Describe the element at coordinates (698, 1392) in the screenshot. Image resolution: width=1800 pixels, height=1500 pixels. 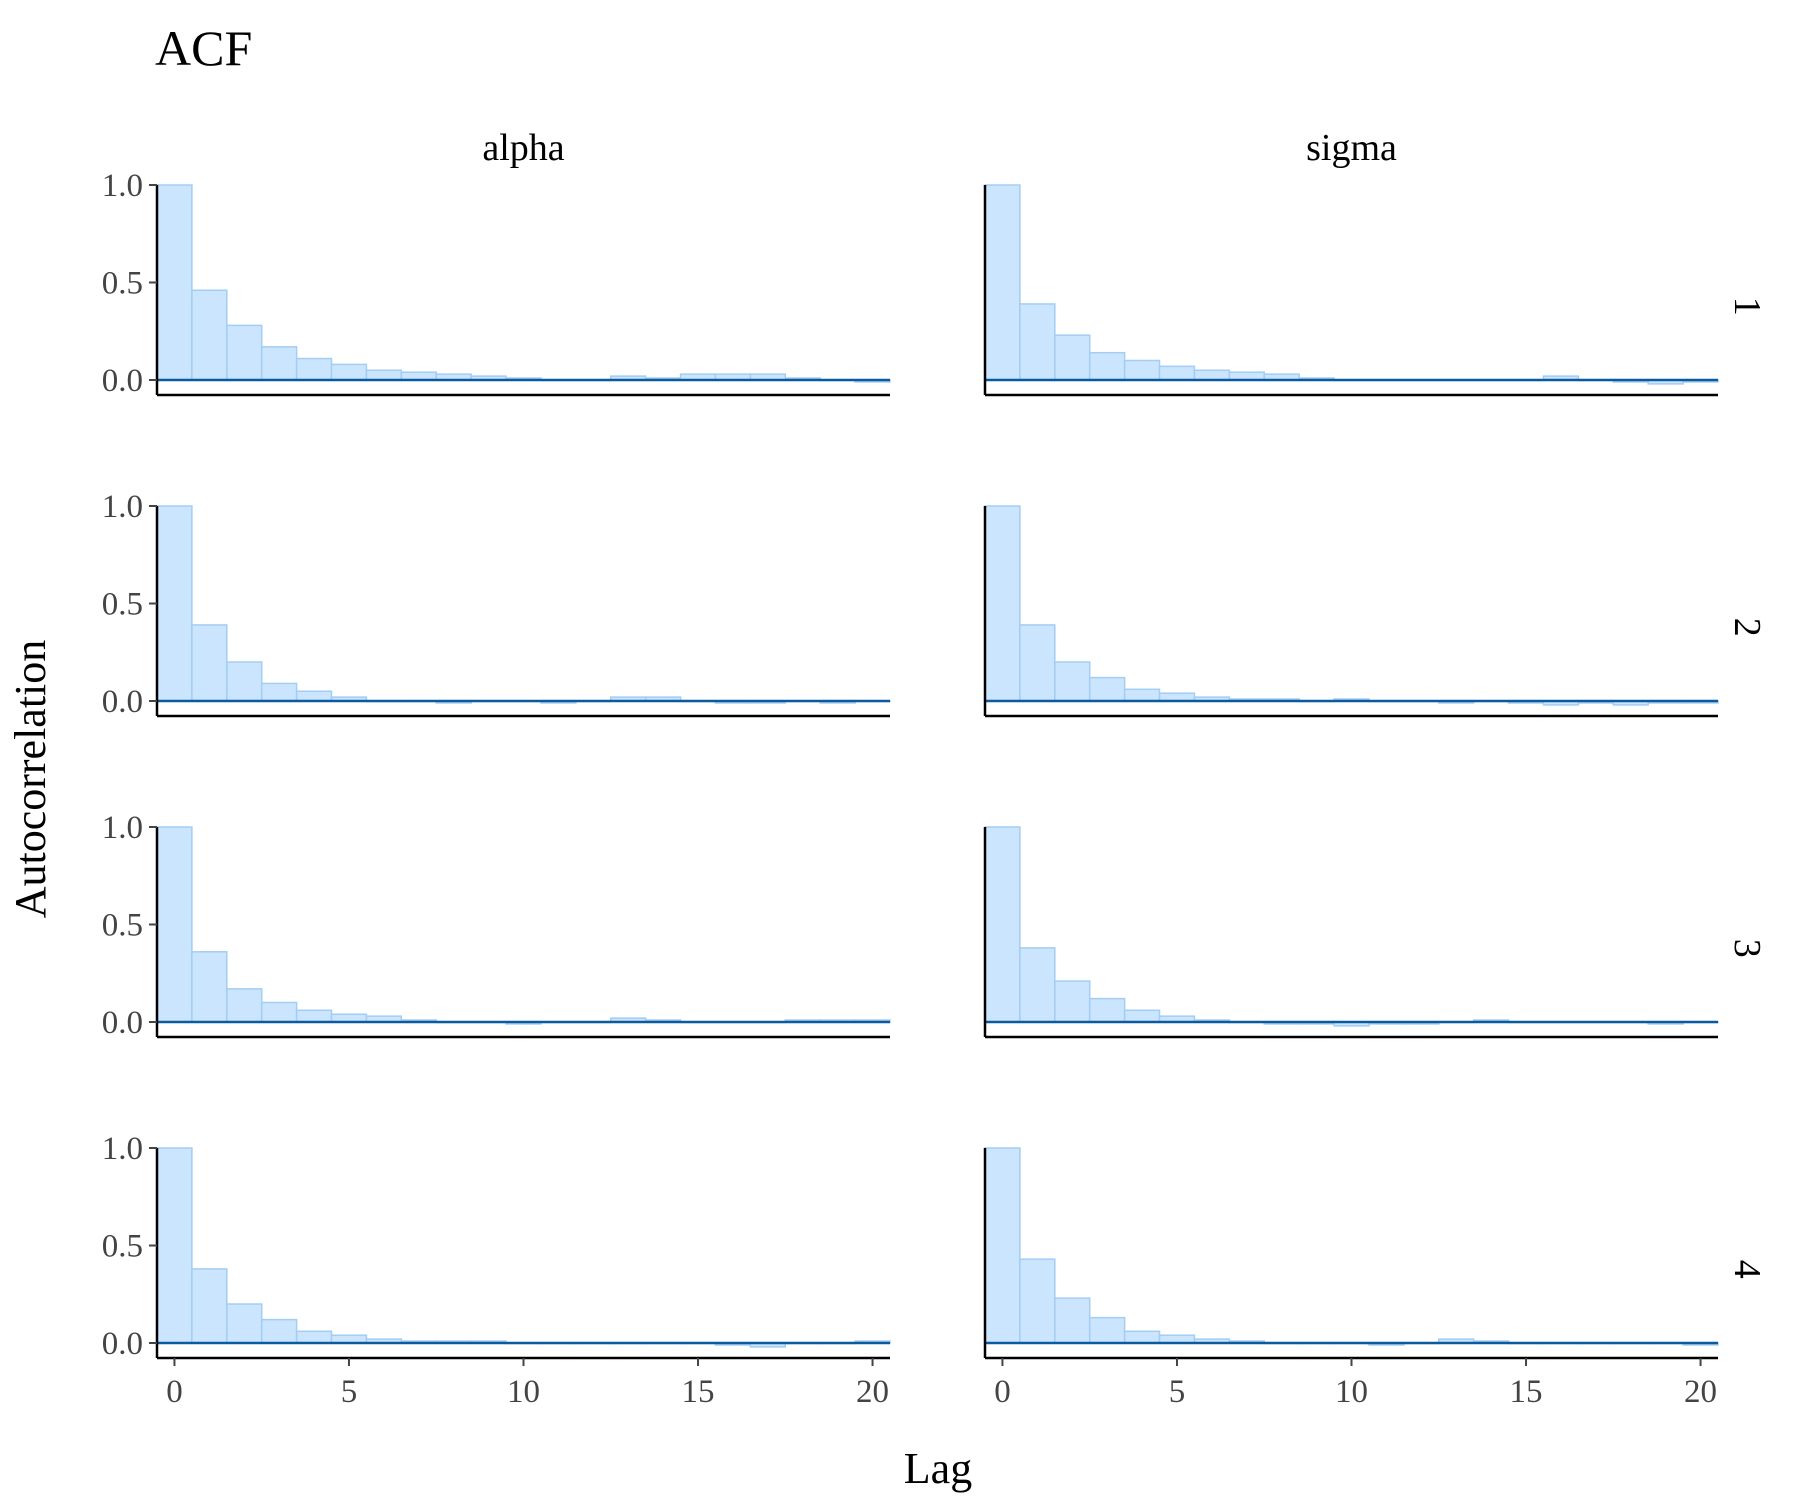
I see `x-tick-label-alpha-15: 15` at that location.